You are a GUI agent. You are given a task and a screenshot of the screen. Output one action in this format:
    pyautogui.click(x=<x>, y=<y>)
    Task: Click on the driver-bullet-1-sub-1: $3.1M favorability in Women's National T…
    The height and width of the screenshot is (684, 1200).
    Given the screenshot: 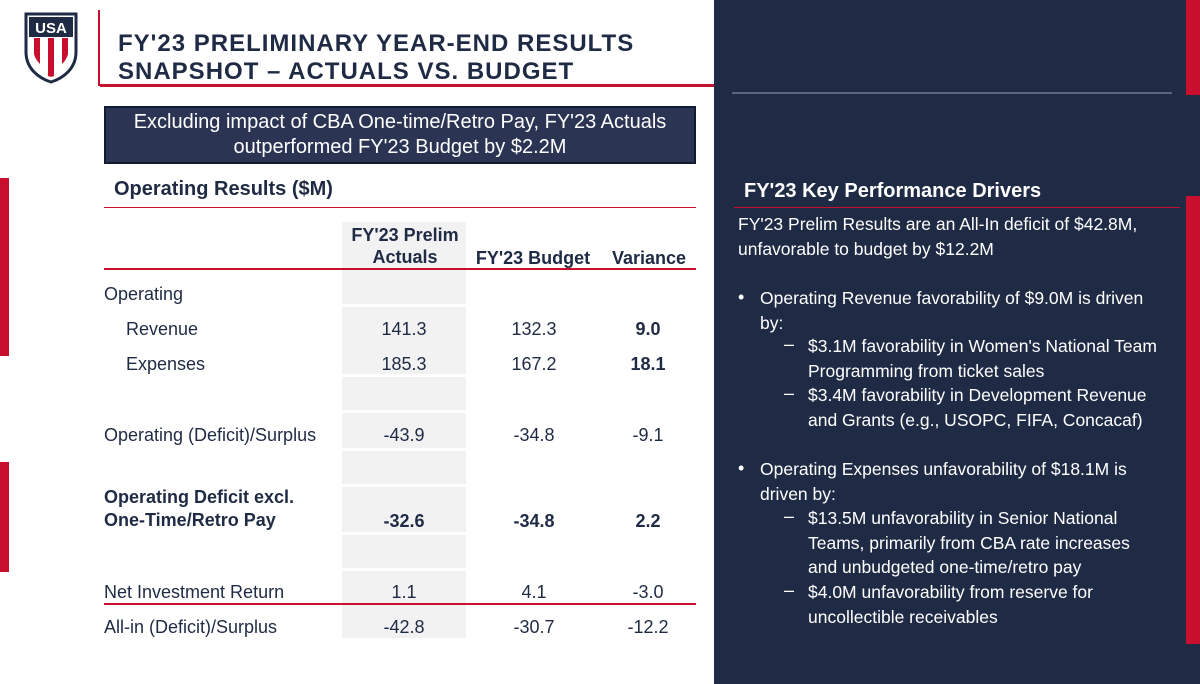 What is the action you would take?
    pyautogui.click(x=982, y=358)
    